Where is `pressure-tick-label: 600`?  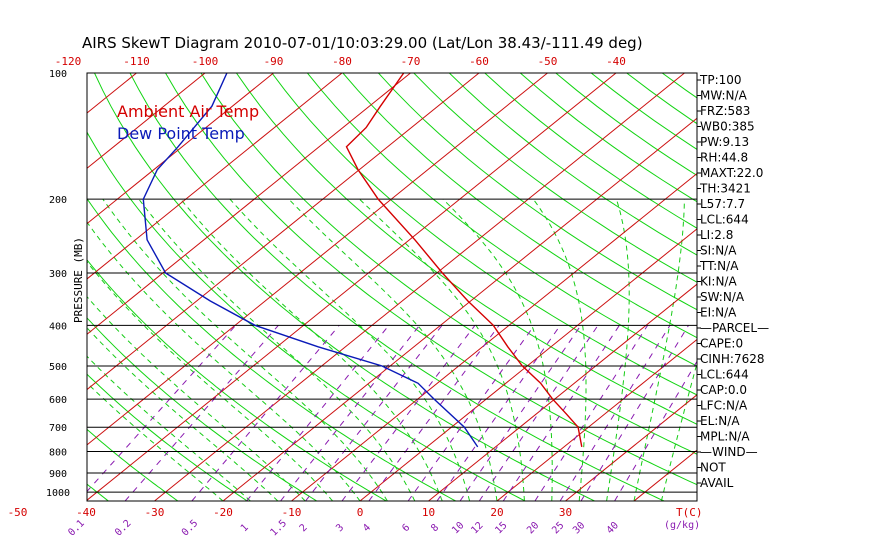
pressure-tick-label: 600 is located at coordinates (58, 400).